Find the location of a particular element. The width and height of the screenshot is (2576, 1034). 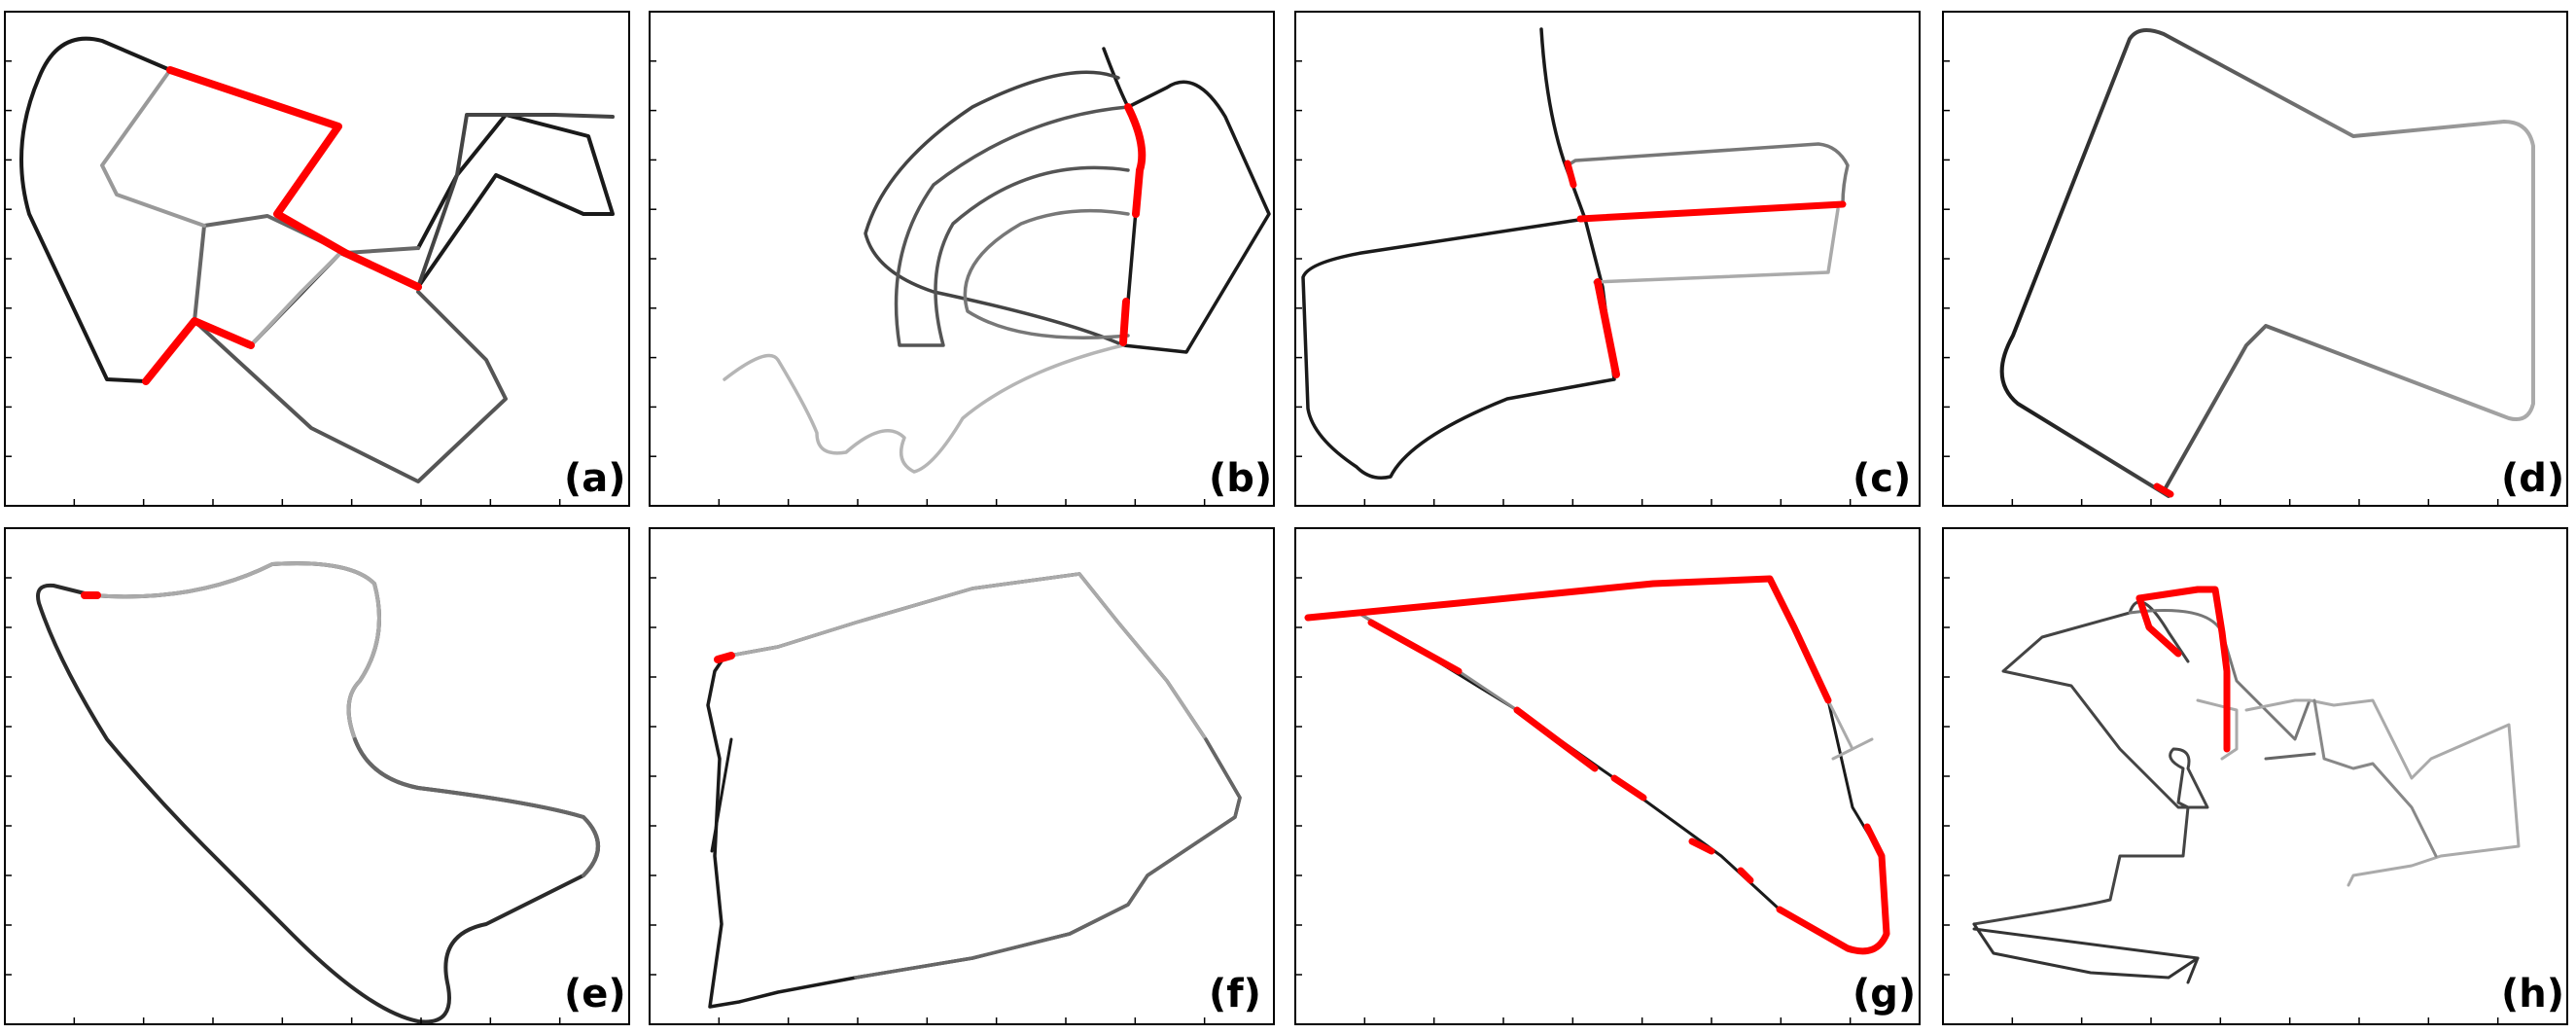

panel-c-trajectory is located at coordinates (1575, 253).